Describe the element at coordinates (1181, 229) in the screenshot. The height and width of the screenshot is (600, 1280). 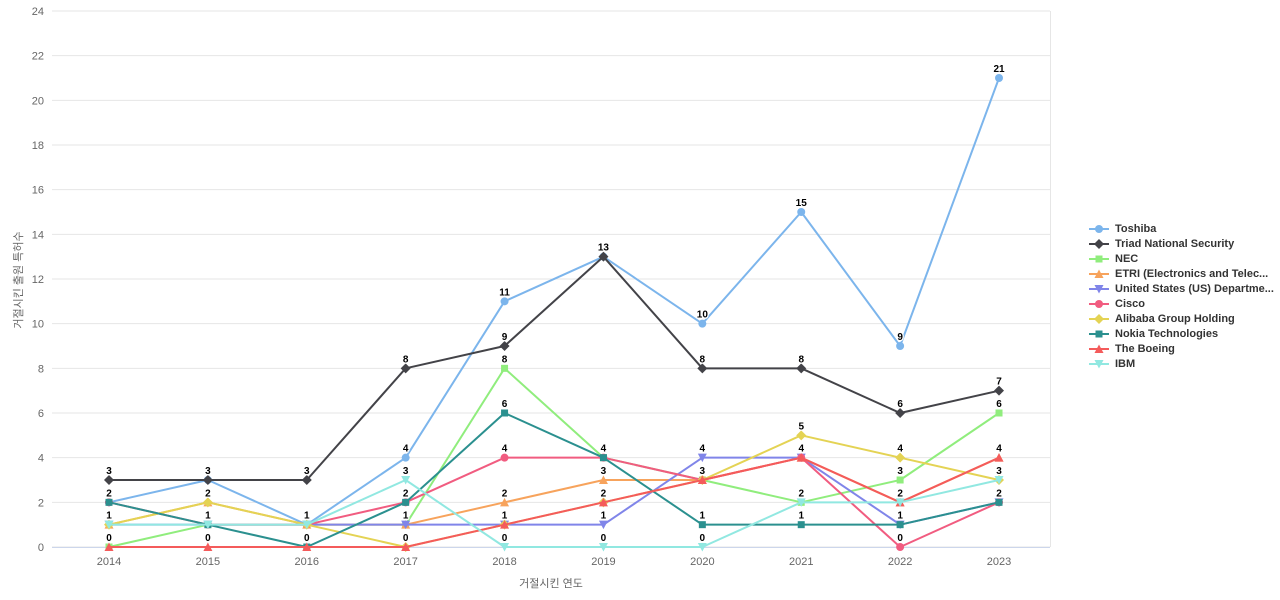
I see `legend-item-toshiba: Toshiba` at that location.